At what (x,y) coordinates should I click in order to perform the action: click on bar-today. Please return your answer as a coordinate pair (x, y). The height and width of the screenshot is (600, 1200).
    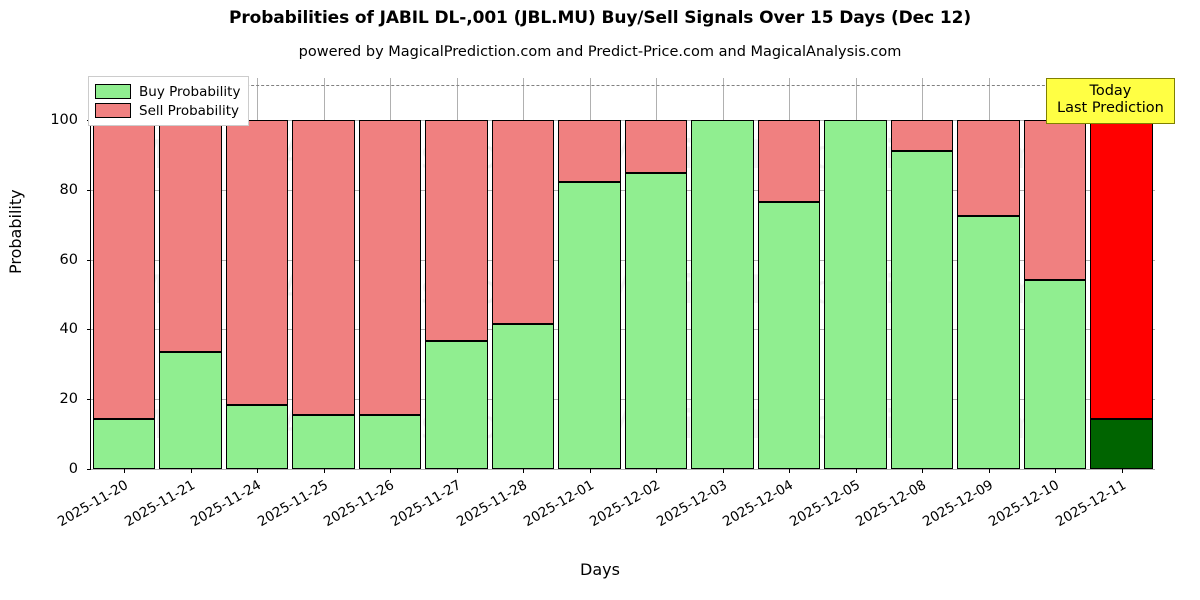
    Looking at the image, I should click on (1121, 273).